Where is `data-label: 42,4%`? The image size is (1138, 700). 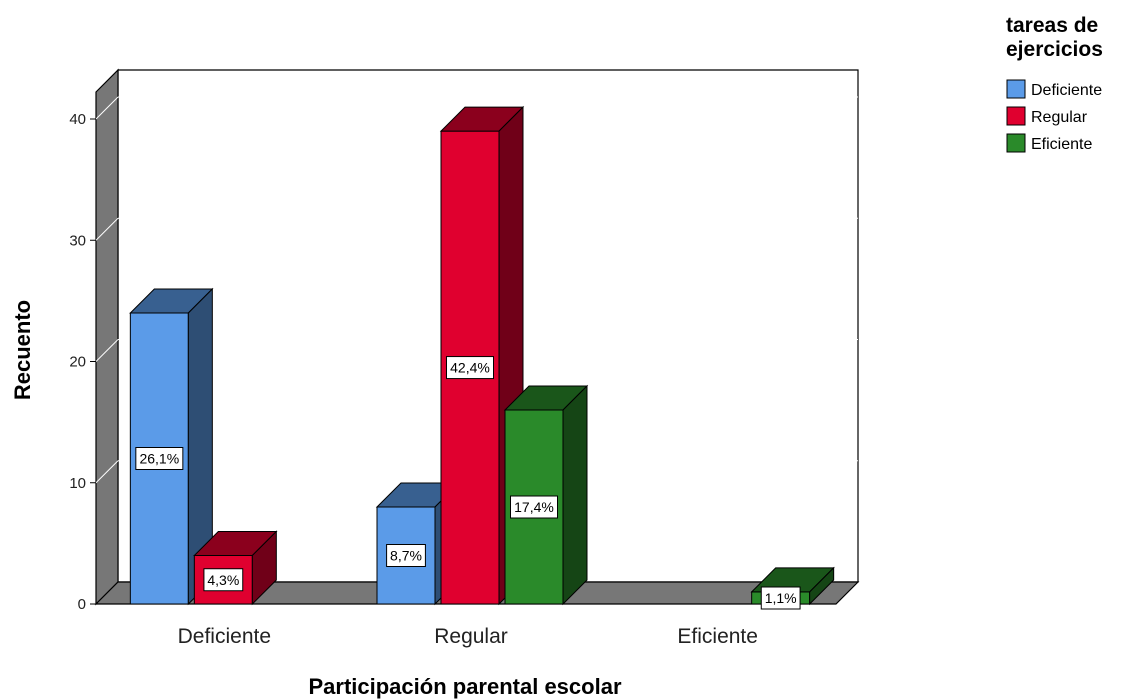
data-label: 42,4% is located at coordinates (470, 368).